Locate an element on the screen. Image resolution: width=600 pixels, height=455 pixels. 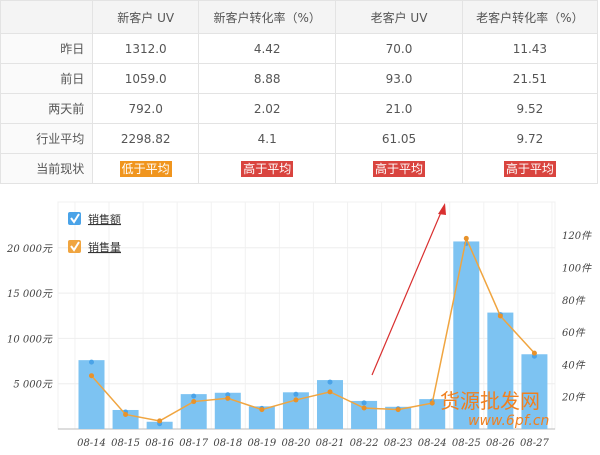
column-header: 老客户转化率（%） is located at coordinates (530, 17).